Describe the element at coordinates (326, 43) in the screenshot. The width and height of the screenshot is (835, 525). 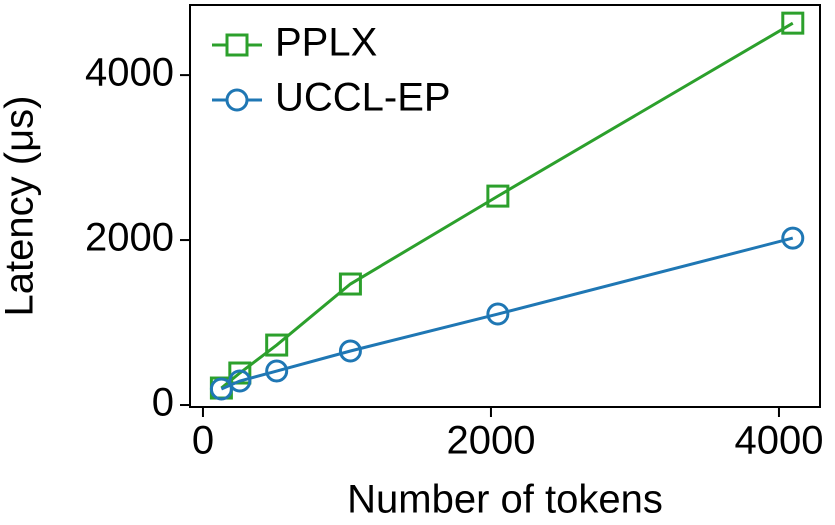
I see `legend-label: PPLX` at that location.